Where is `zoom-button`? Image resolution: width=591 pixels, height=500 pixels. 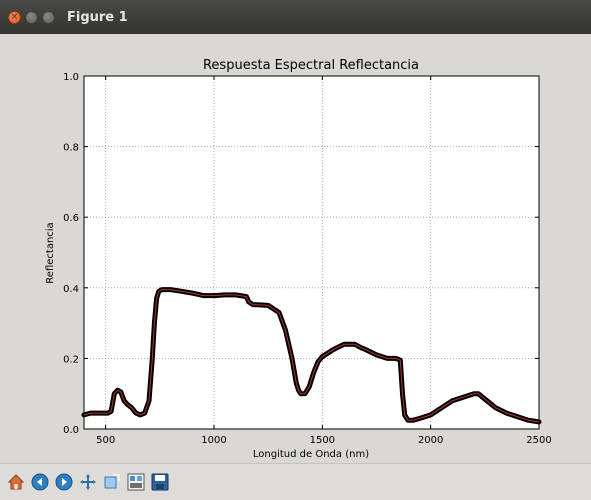 zoom-button is located at coordinates (112, 482).